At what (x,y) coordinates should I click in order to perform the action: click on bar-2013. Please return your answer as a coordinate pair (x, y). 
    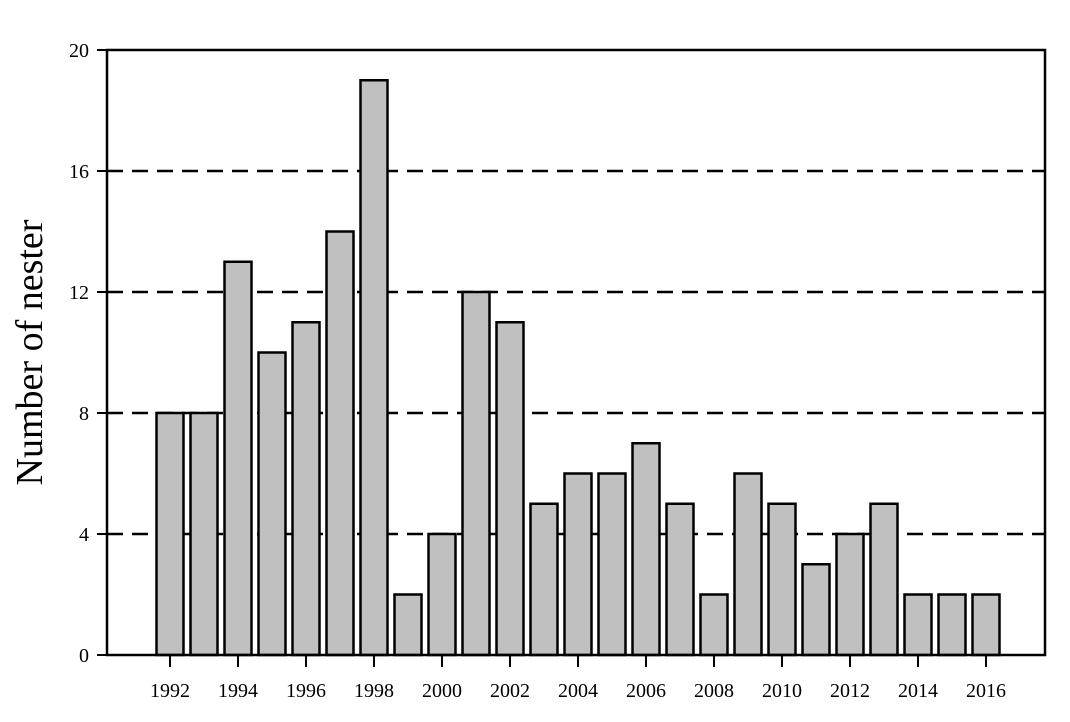
    Looking at the image, I should click on (884, 579).